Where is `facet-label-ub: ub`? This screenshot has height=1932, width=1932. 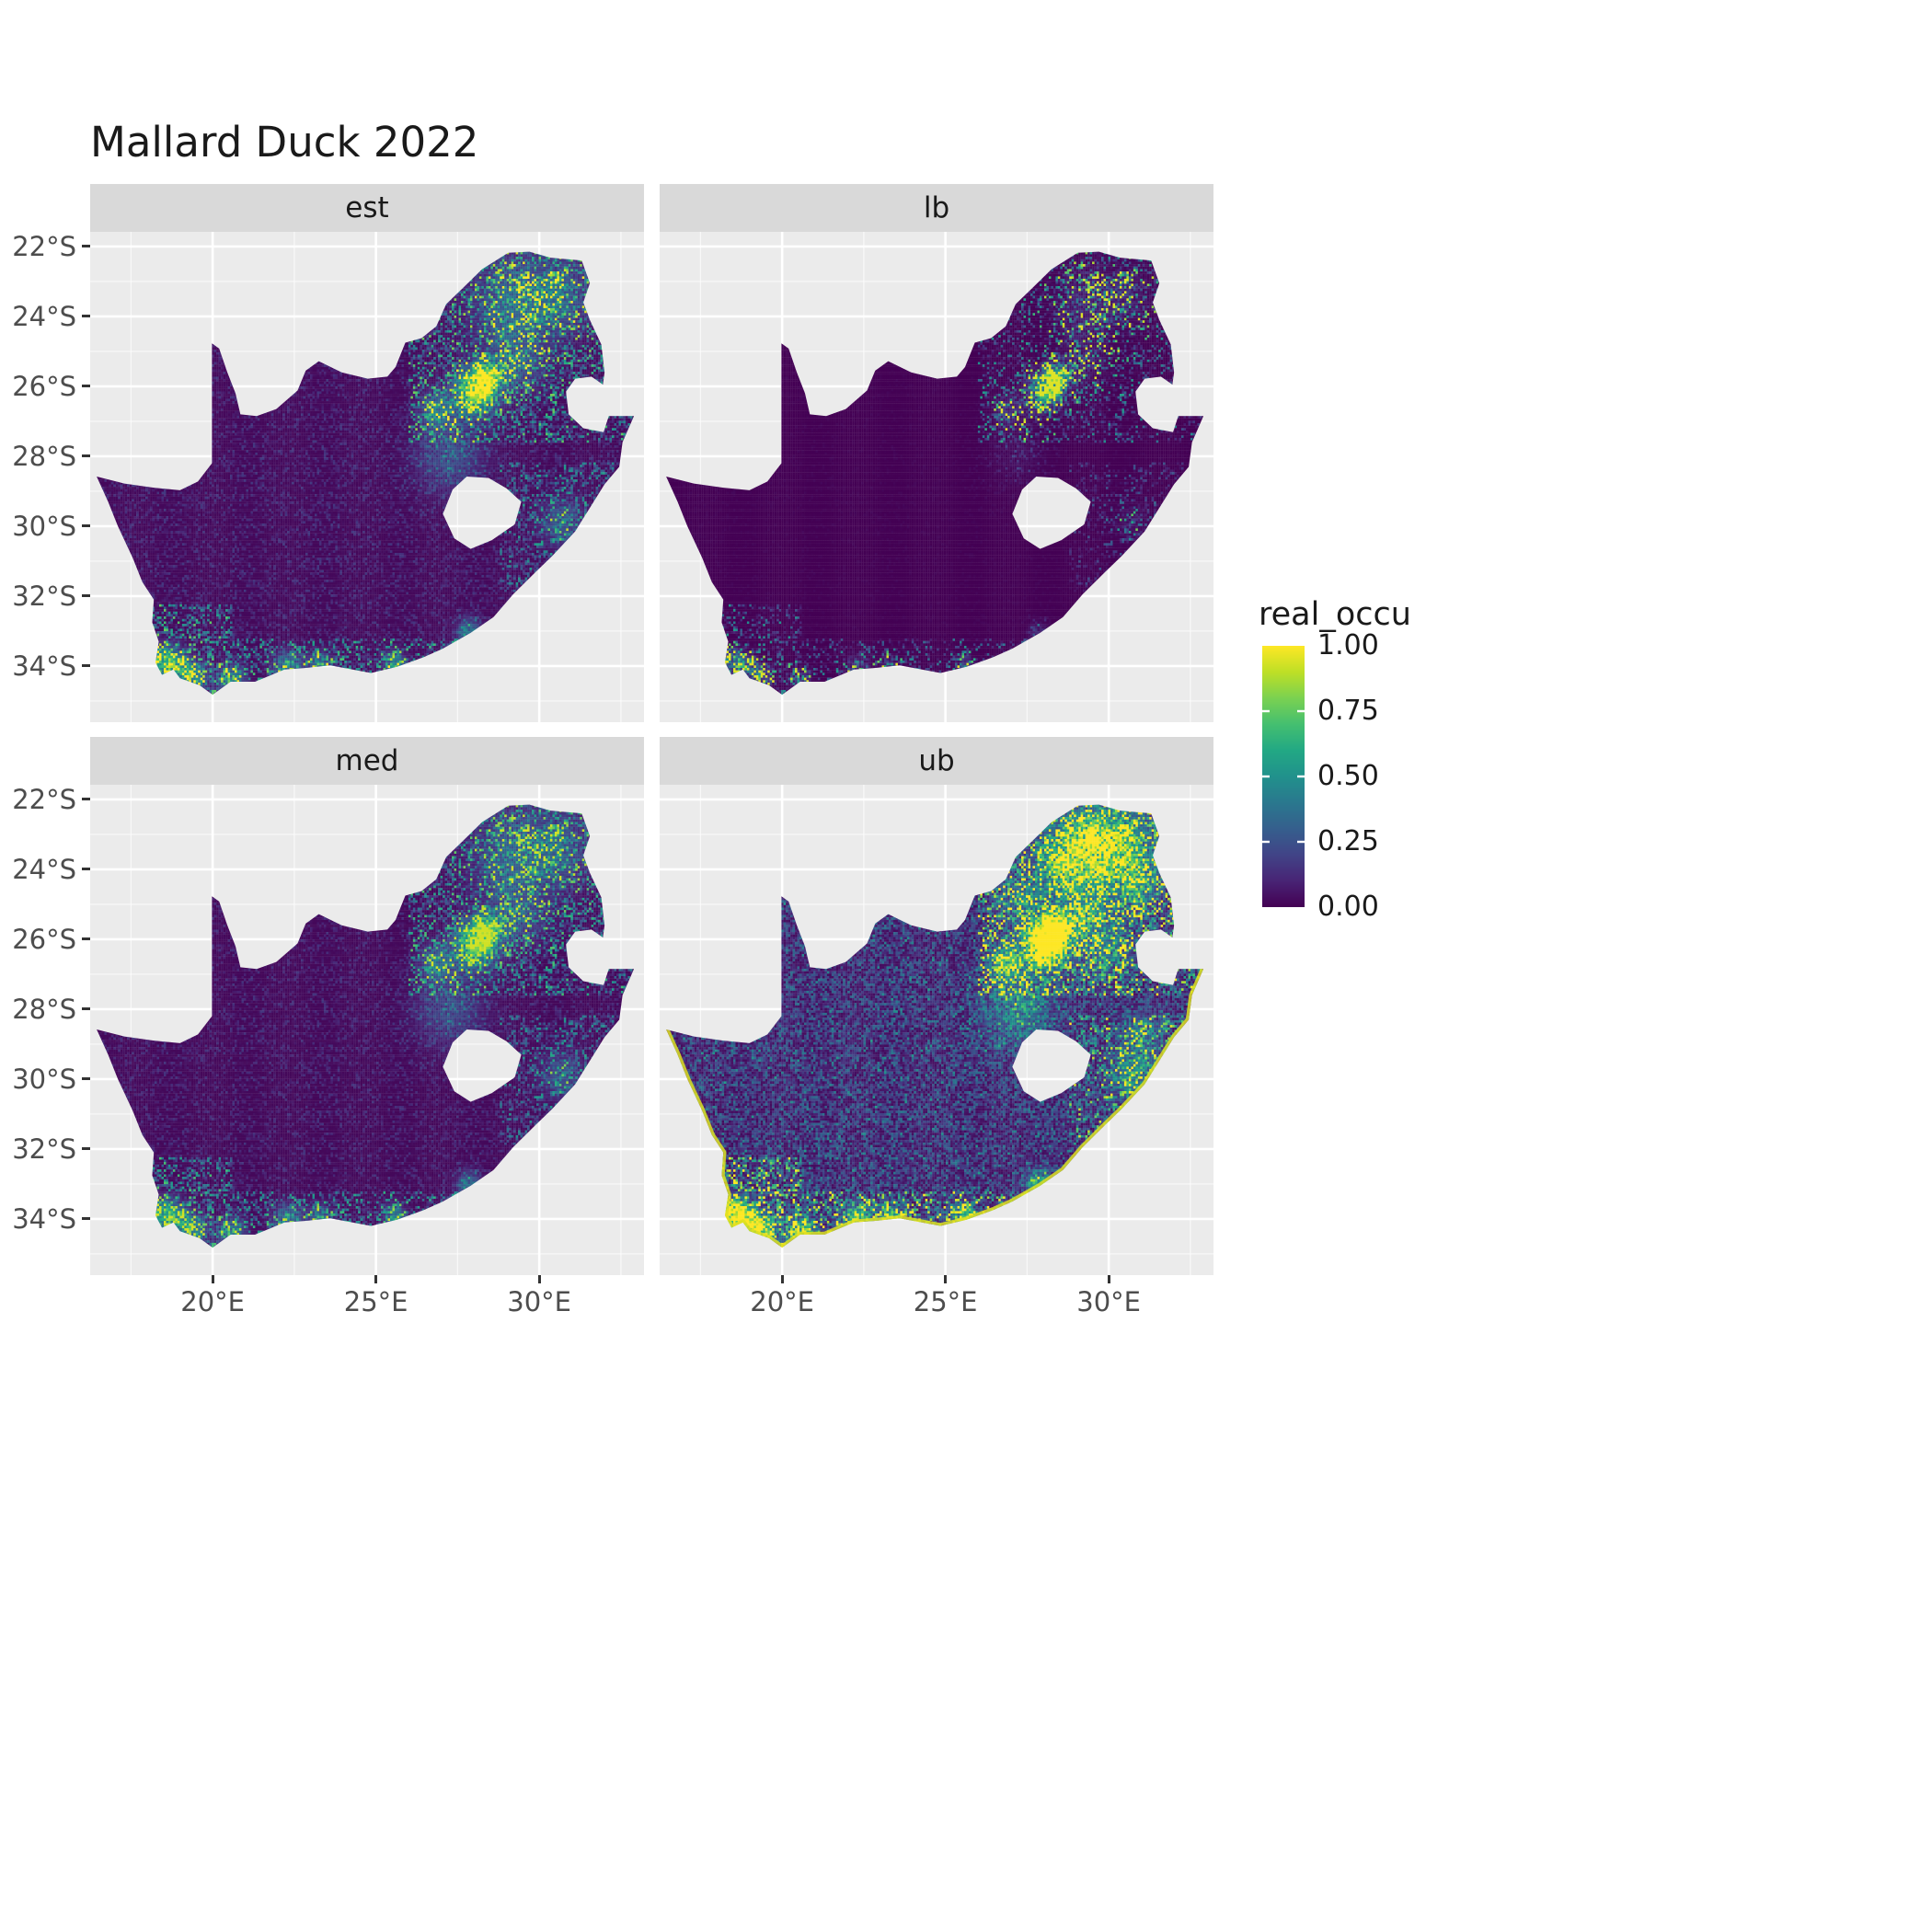
facet-label-ub: ub is located at coordinates (936, 760).